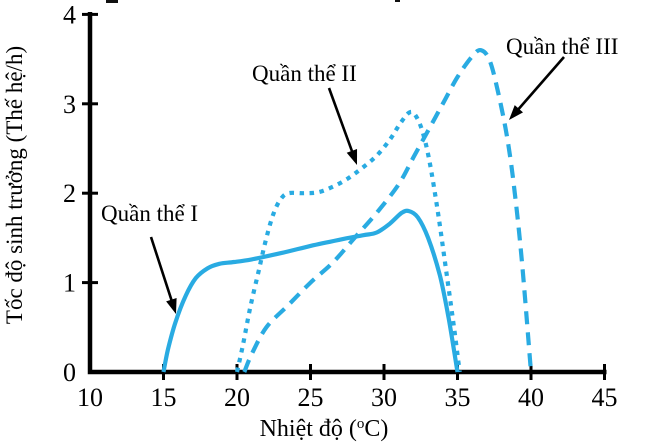  Describe the element at coordinates (69, 372) in the screenshot. I see `y-tick-label: 0` at that location.